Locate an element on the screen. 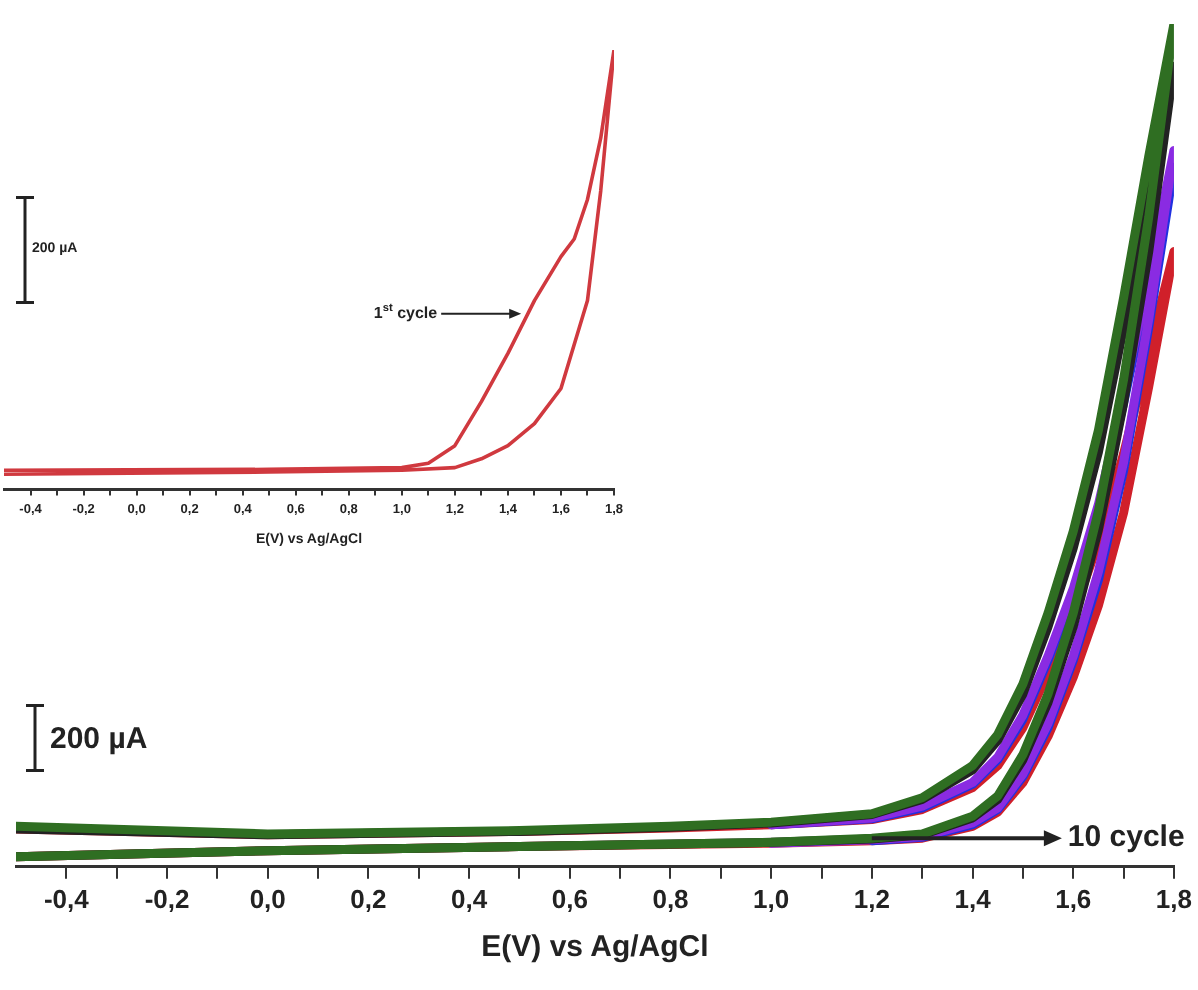 The height and width of the screenshot is (990, 1198). x-tick-label: 1,0 is located at coordinates (771, 898).